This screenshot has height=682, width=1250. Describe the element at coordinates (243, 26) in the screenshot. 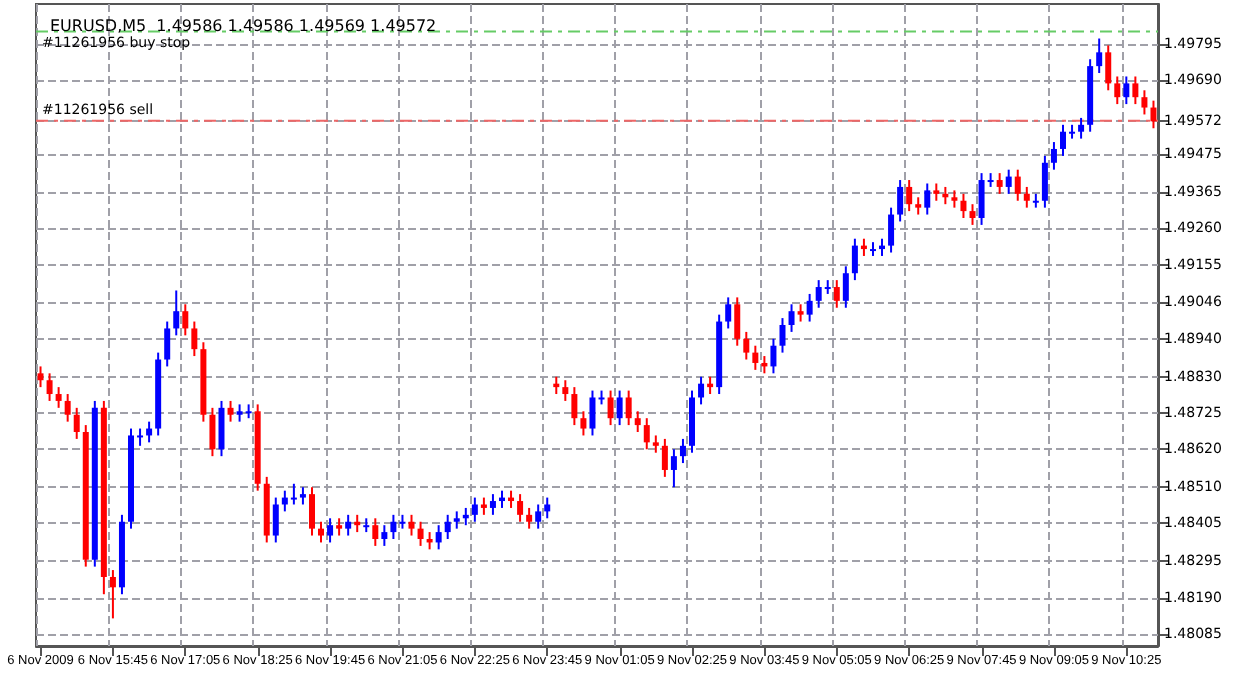

I see `text: EURUSD,M5 1.49586 1.49586 1.49569 1.49572` at that location.